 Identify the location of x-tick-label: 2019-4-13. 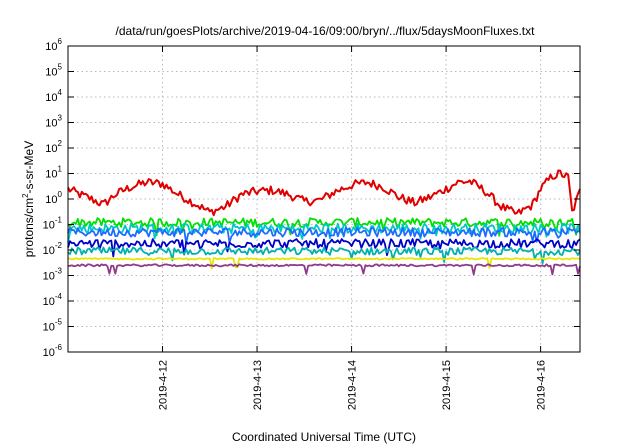
(258, 385).